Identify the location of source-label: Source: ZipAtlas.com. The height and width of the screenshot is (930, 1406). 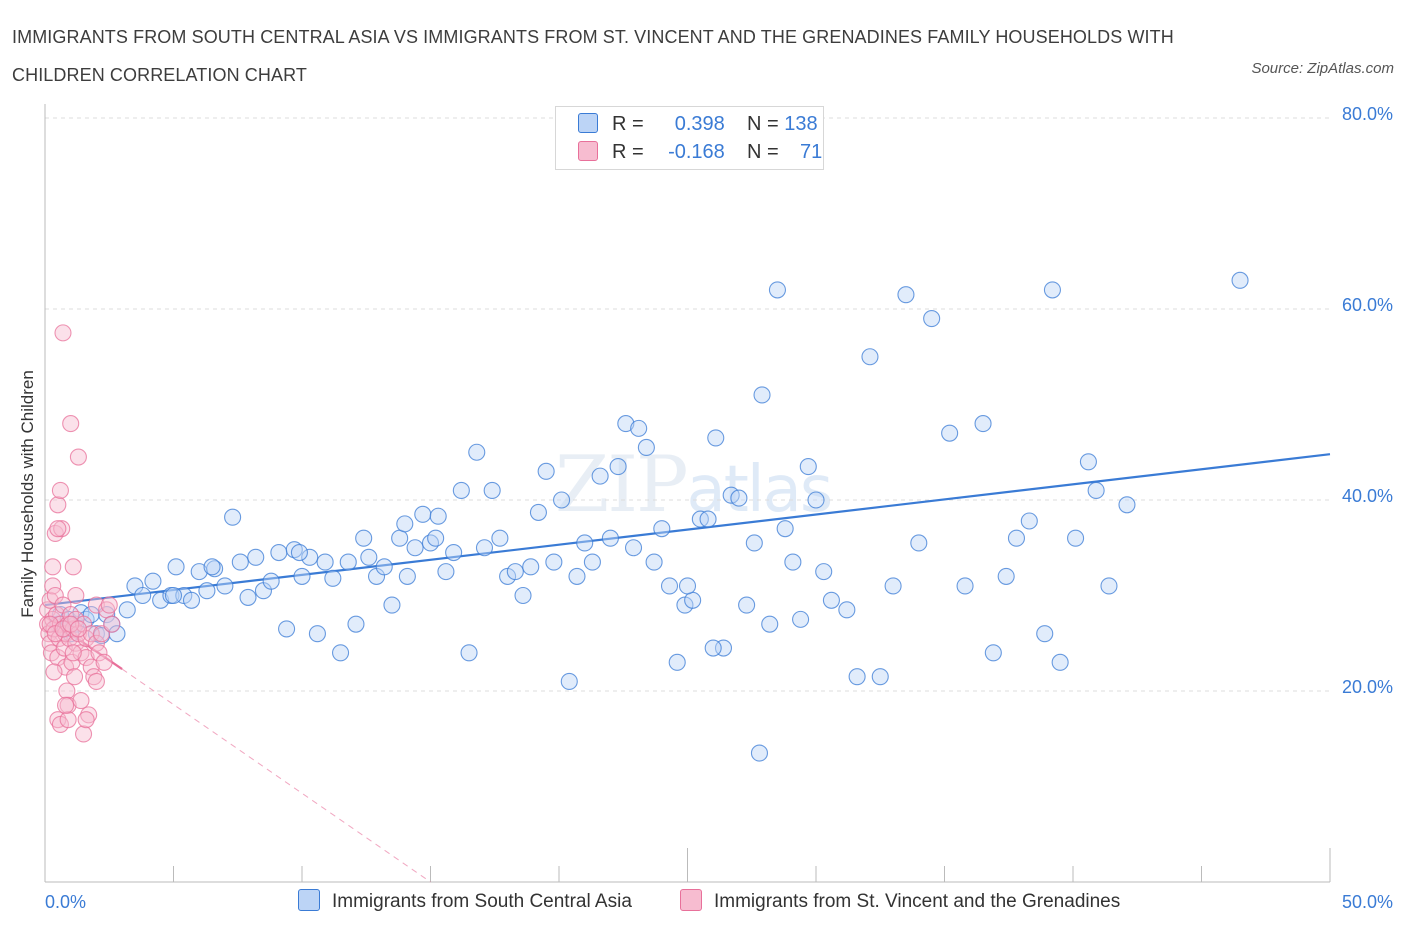
(1322, 68).